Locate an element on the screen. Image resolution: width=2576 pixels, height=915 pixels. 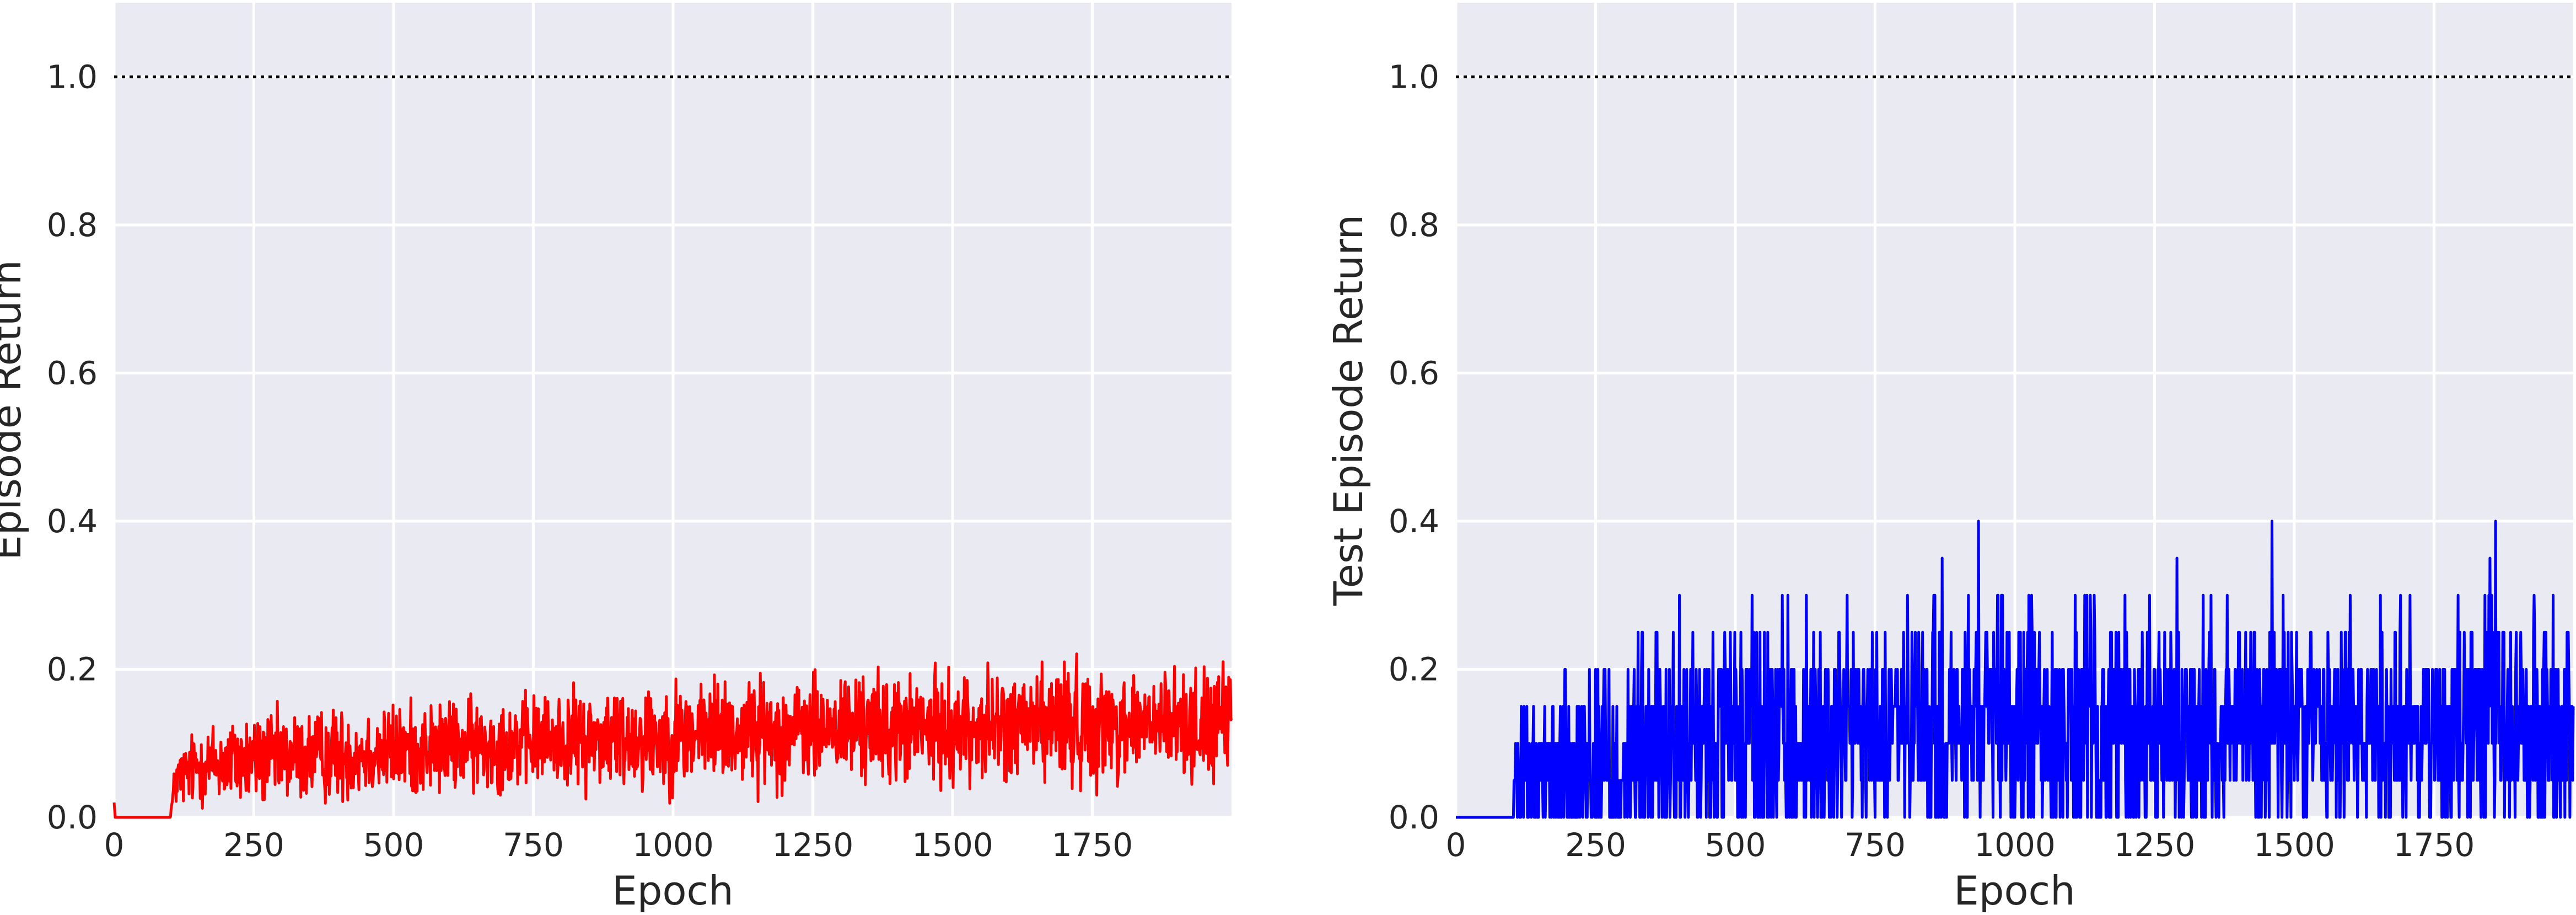
chart-2-x-tick-label: 1250 is located at coordinates (2155, 845).